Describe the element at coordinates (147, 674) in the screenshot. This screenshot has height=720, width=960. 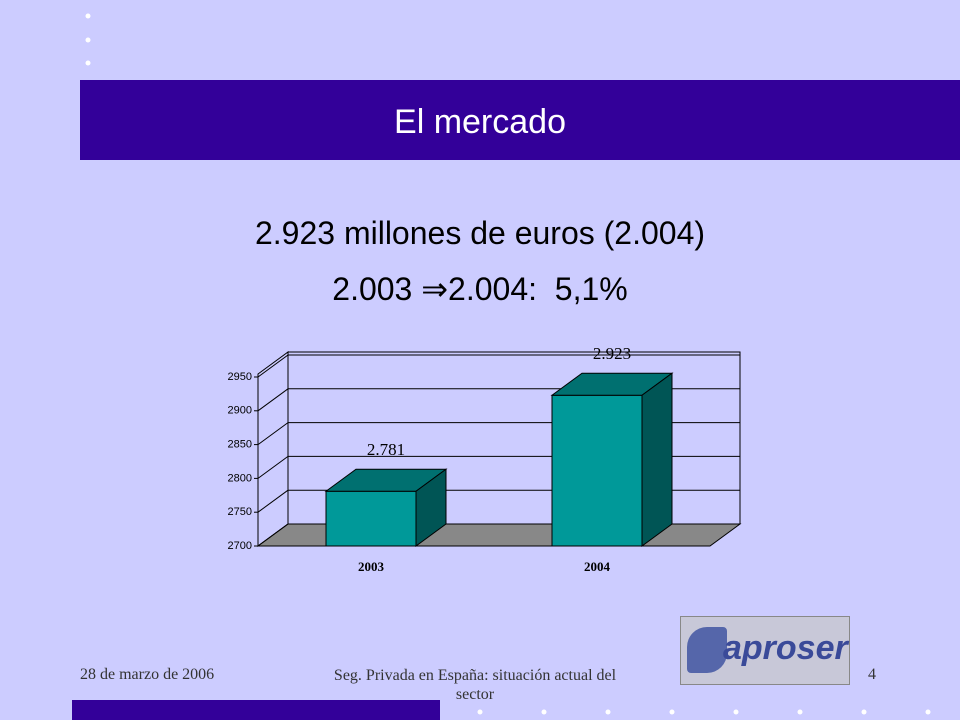
I see `footer-date: 28 de marzo de 2006` at that location.